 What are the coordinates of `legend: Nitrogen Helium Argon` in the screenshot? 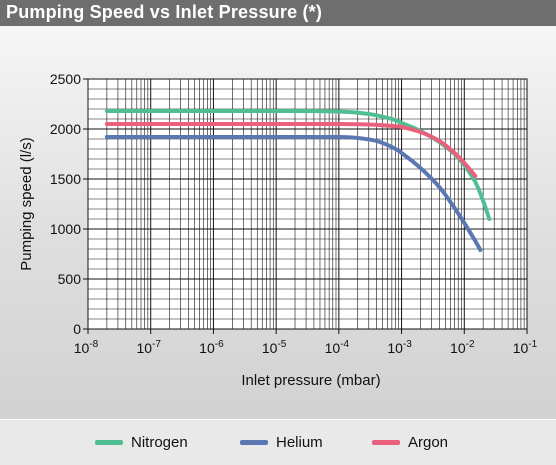 It's located at (278, 442).